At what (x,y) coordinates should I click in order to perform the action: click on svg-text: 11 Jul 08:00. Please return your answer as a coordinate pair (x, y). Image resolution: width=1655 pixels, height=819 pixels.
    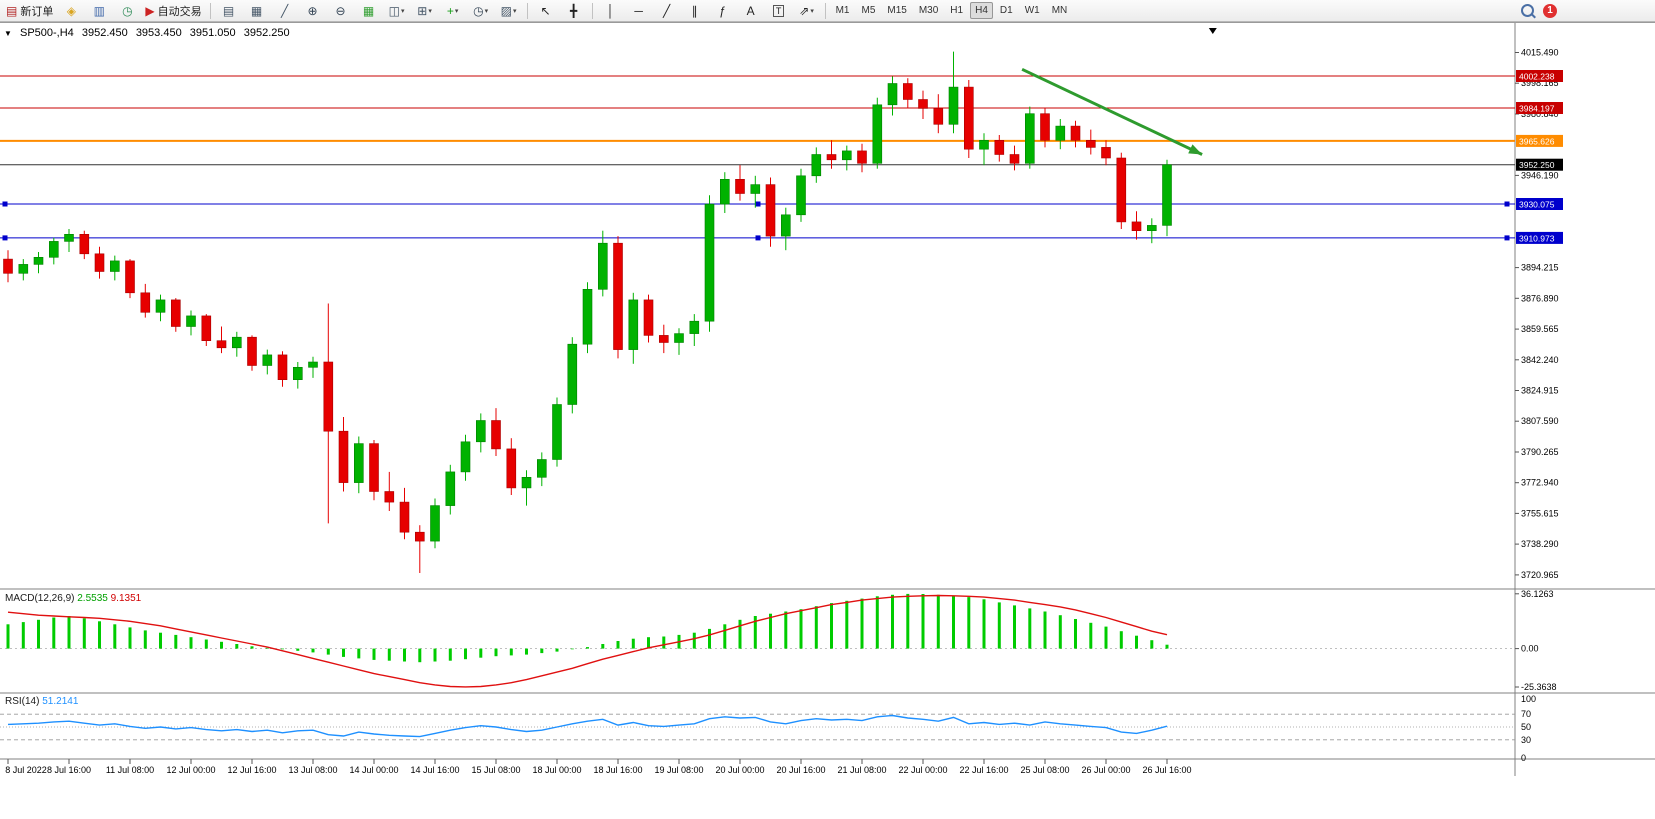
    Looking at the image, I should click on (130, 770).